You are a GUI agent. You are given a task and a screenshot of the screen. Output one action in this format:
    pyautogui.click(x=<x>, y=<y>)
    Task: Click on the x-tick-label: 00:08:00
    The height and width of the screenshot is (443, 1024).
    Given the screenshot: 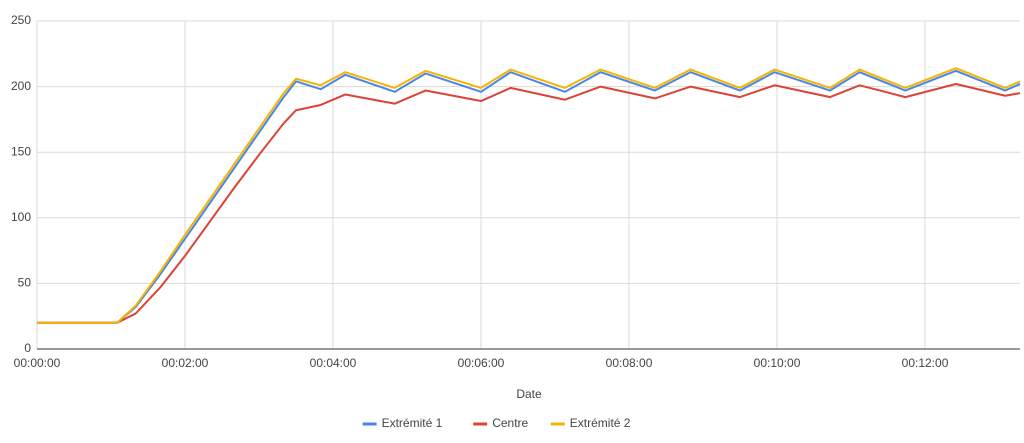 What is the action you would take?
    pyautogui.click(x=629, y=363)
    